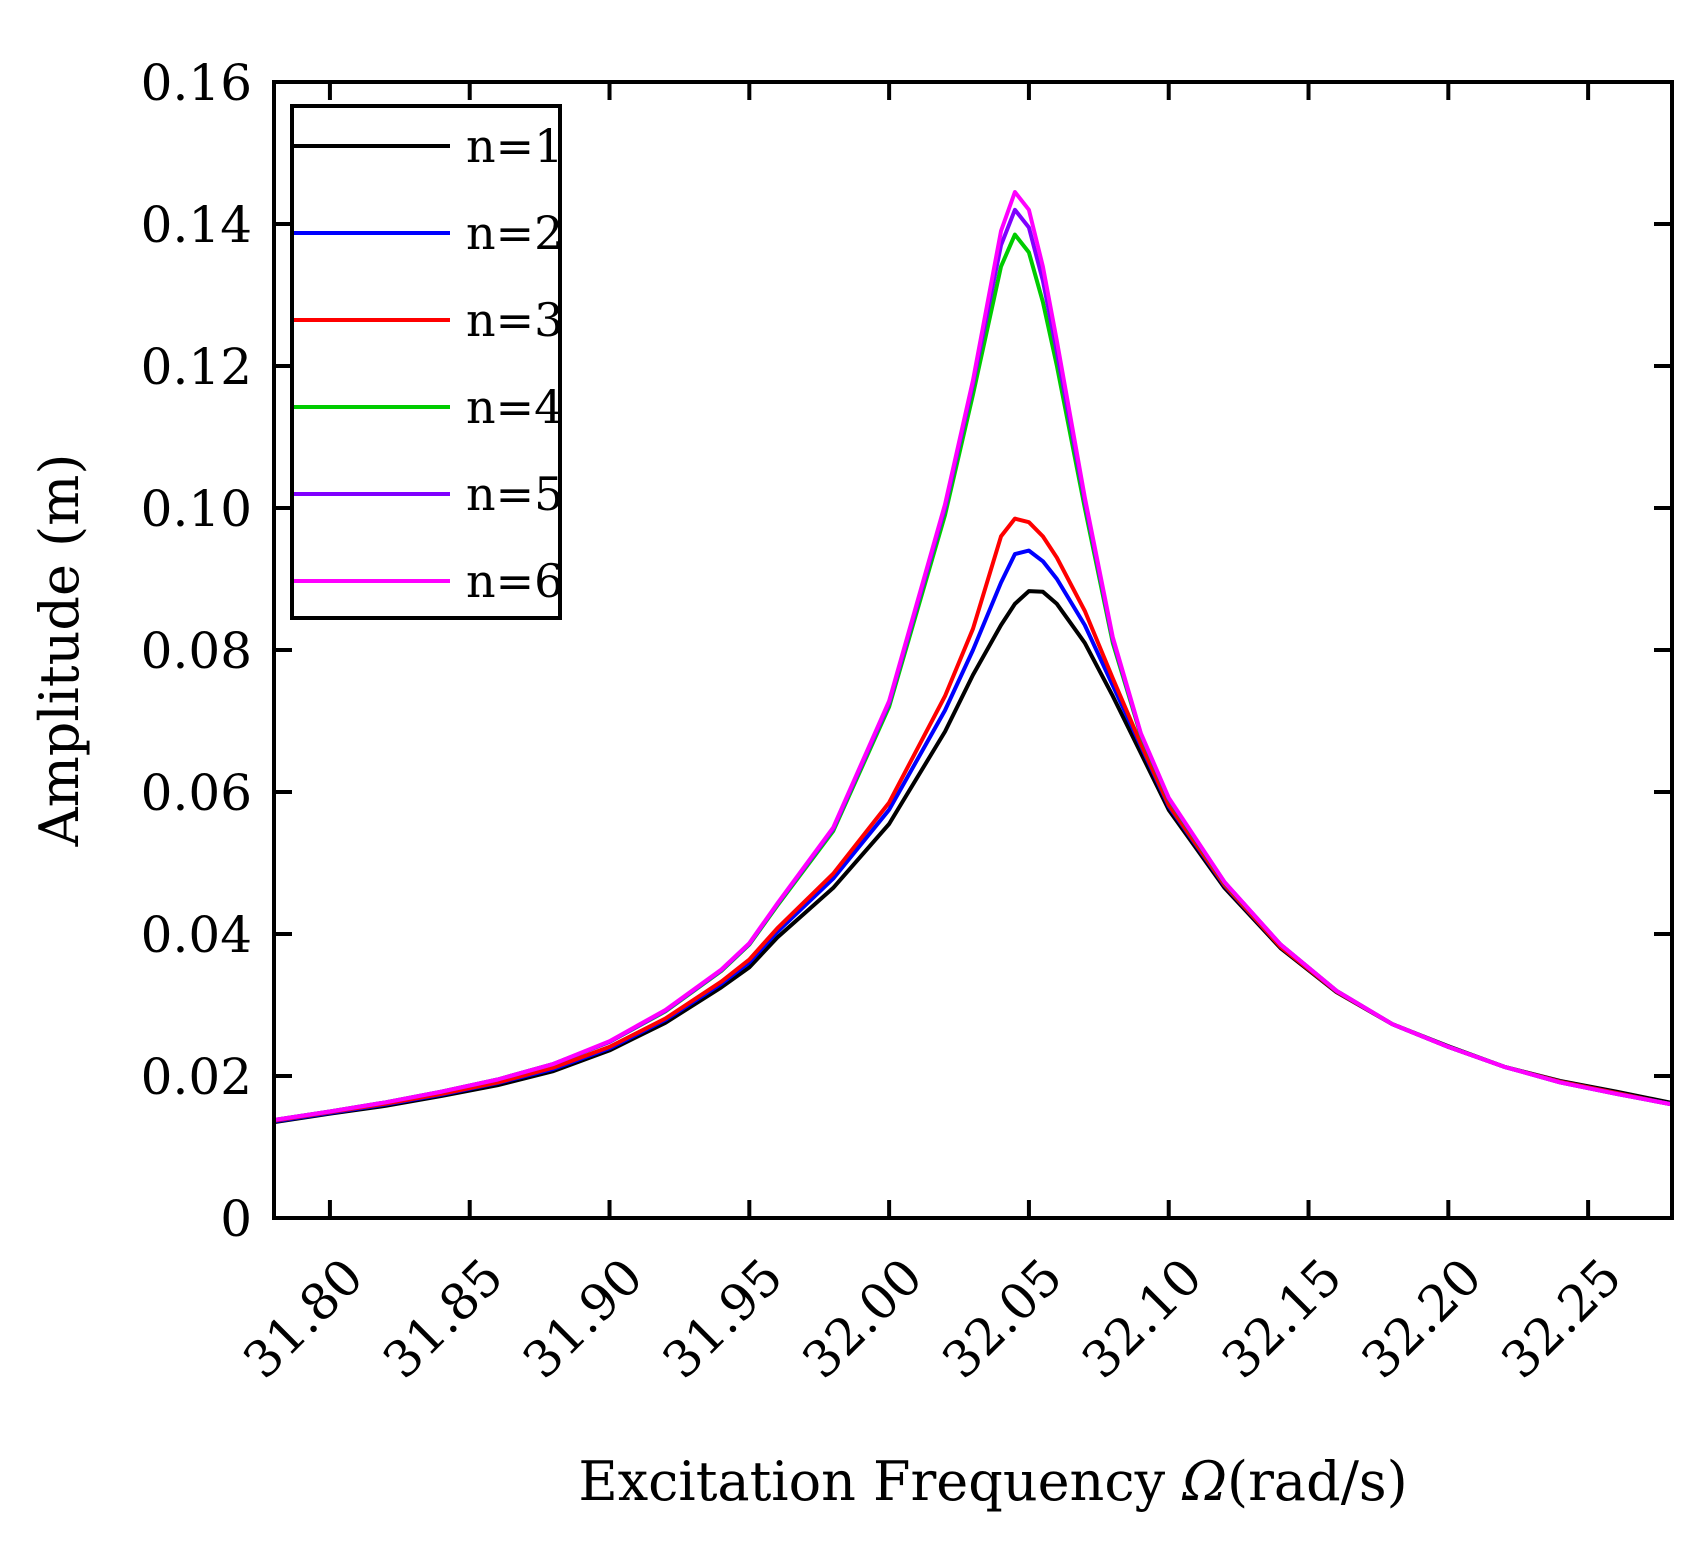 The height and width of the screenshot is (1546, 1702). Describe the element at coordinates (196, 509) in the screenshot. I see `y-tick-label: 0.10` at that location.